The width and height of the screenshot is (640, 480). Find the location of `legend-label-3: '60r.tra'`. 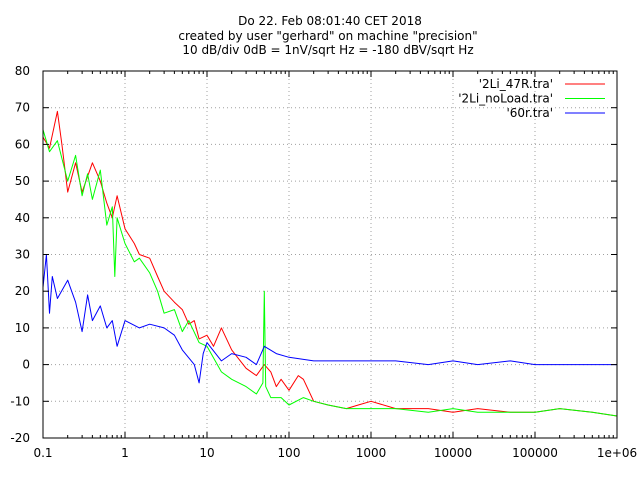

legend-label-3: '60r.tra' is located at coordinates (529, 113).